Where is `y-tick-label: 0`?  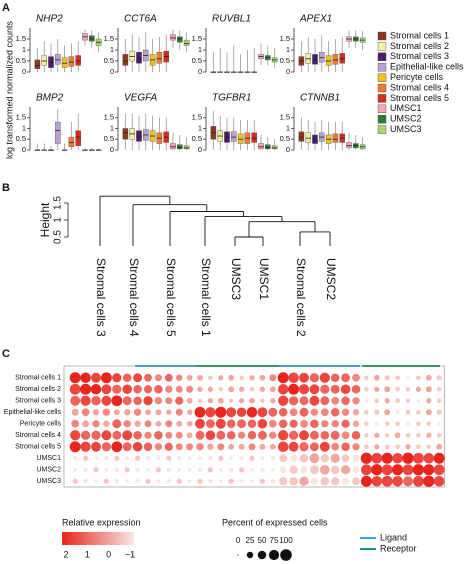 y-tick-label: 0 is located at coordinates (288, 71).